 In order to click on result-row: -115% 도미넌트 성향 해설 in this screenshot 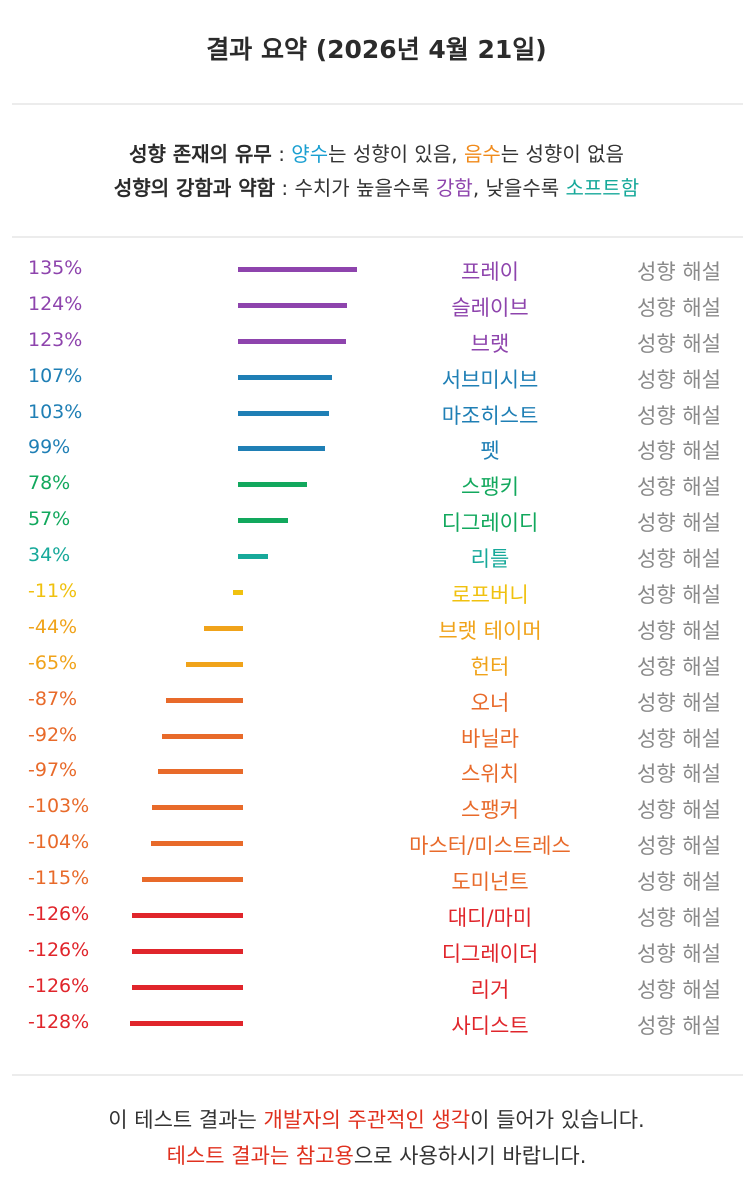, I will do `click(376, 880)`.